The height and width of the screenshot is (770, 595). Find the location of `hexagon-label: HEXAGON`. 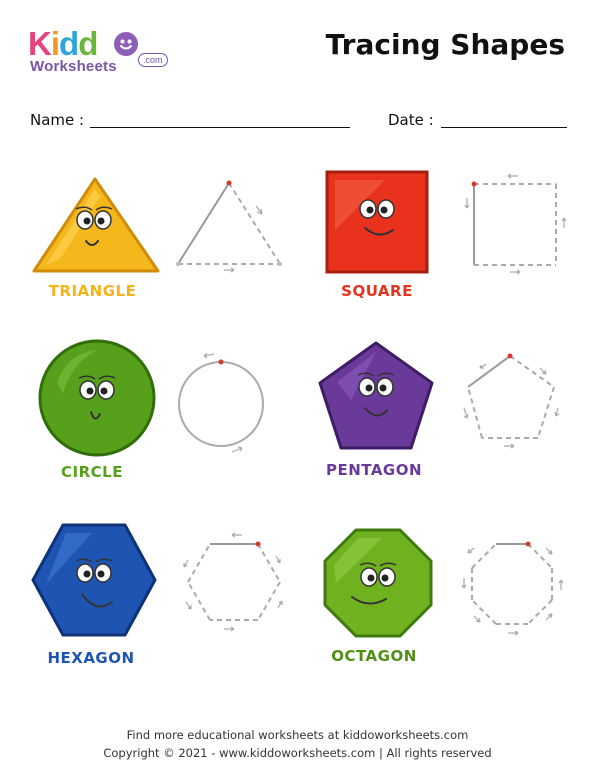

hexagon-label: HEXAGON is located at coordinates (91, 658).